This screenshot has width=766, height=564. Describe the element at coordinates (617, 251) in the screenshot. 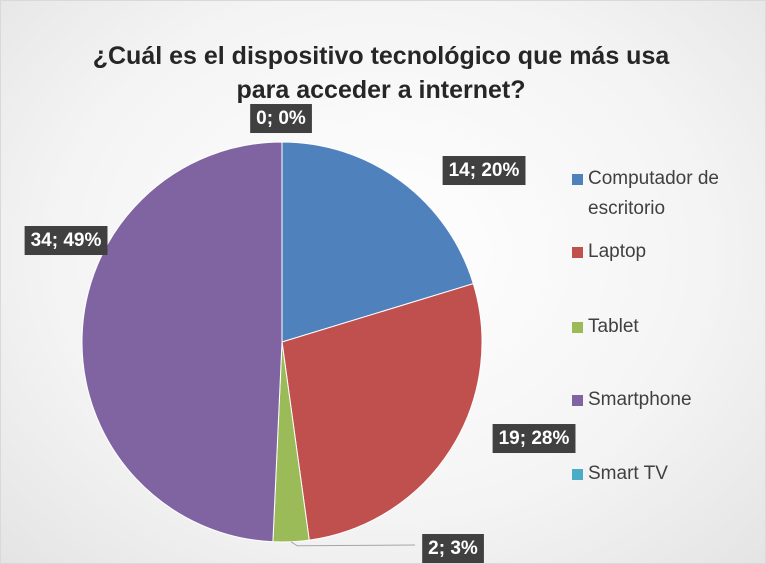

I see `legend-label: Laptop` at that location.